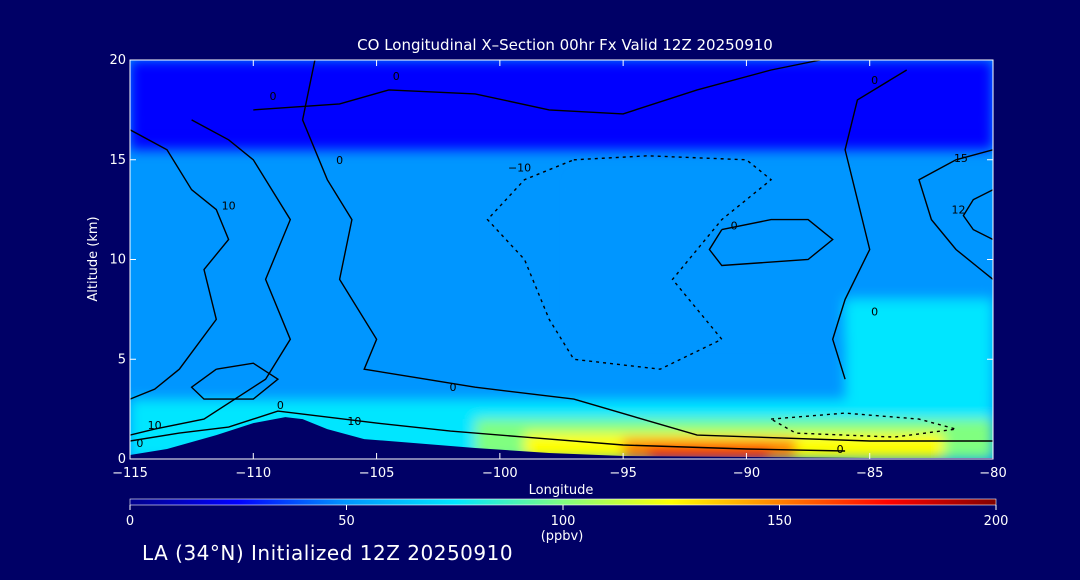 The image size is (1080, 580). I want to click on field-band-east-low, so click(919, 349).